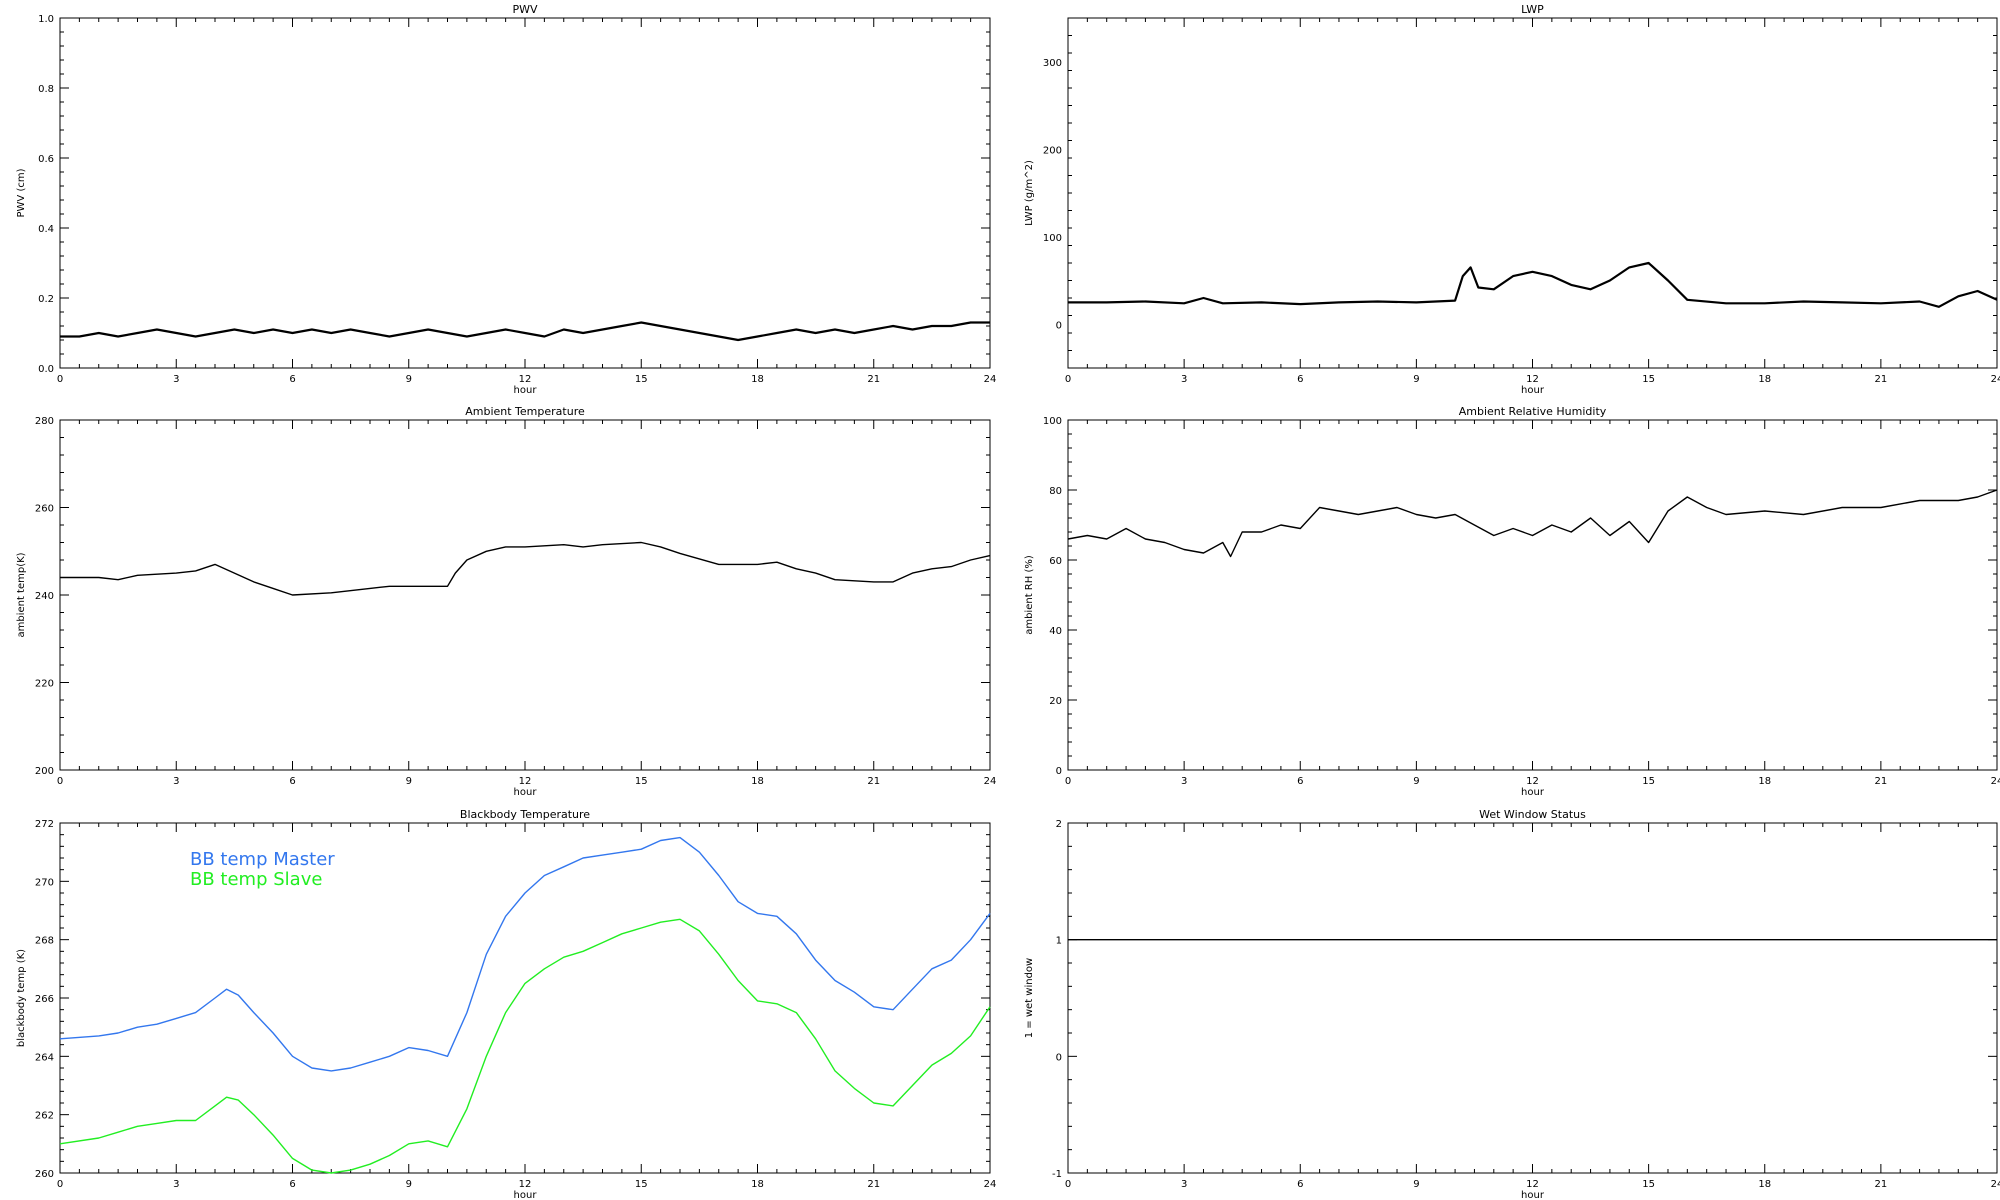 The height and width of the screenshot is (1200, 2000). I want to click on y-tick-label: 220, so click(44, 684).